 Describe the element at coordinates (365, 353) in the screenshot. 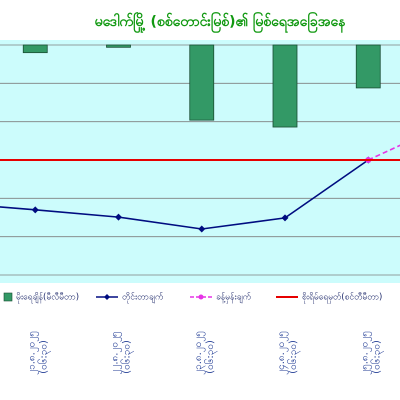

I see `x-tick-label: ၂၅.၈.၂၀၂၅` at that location.